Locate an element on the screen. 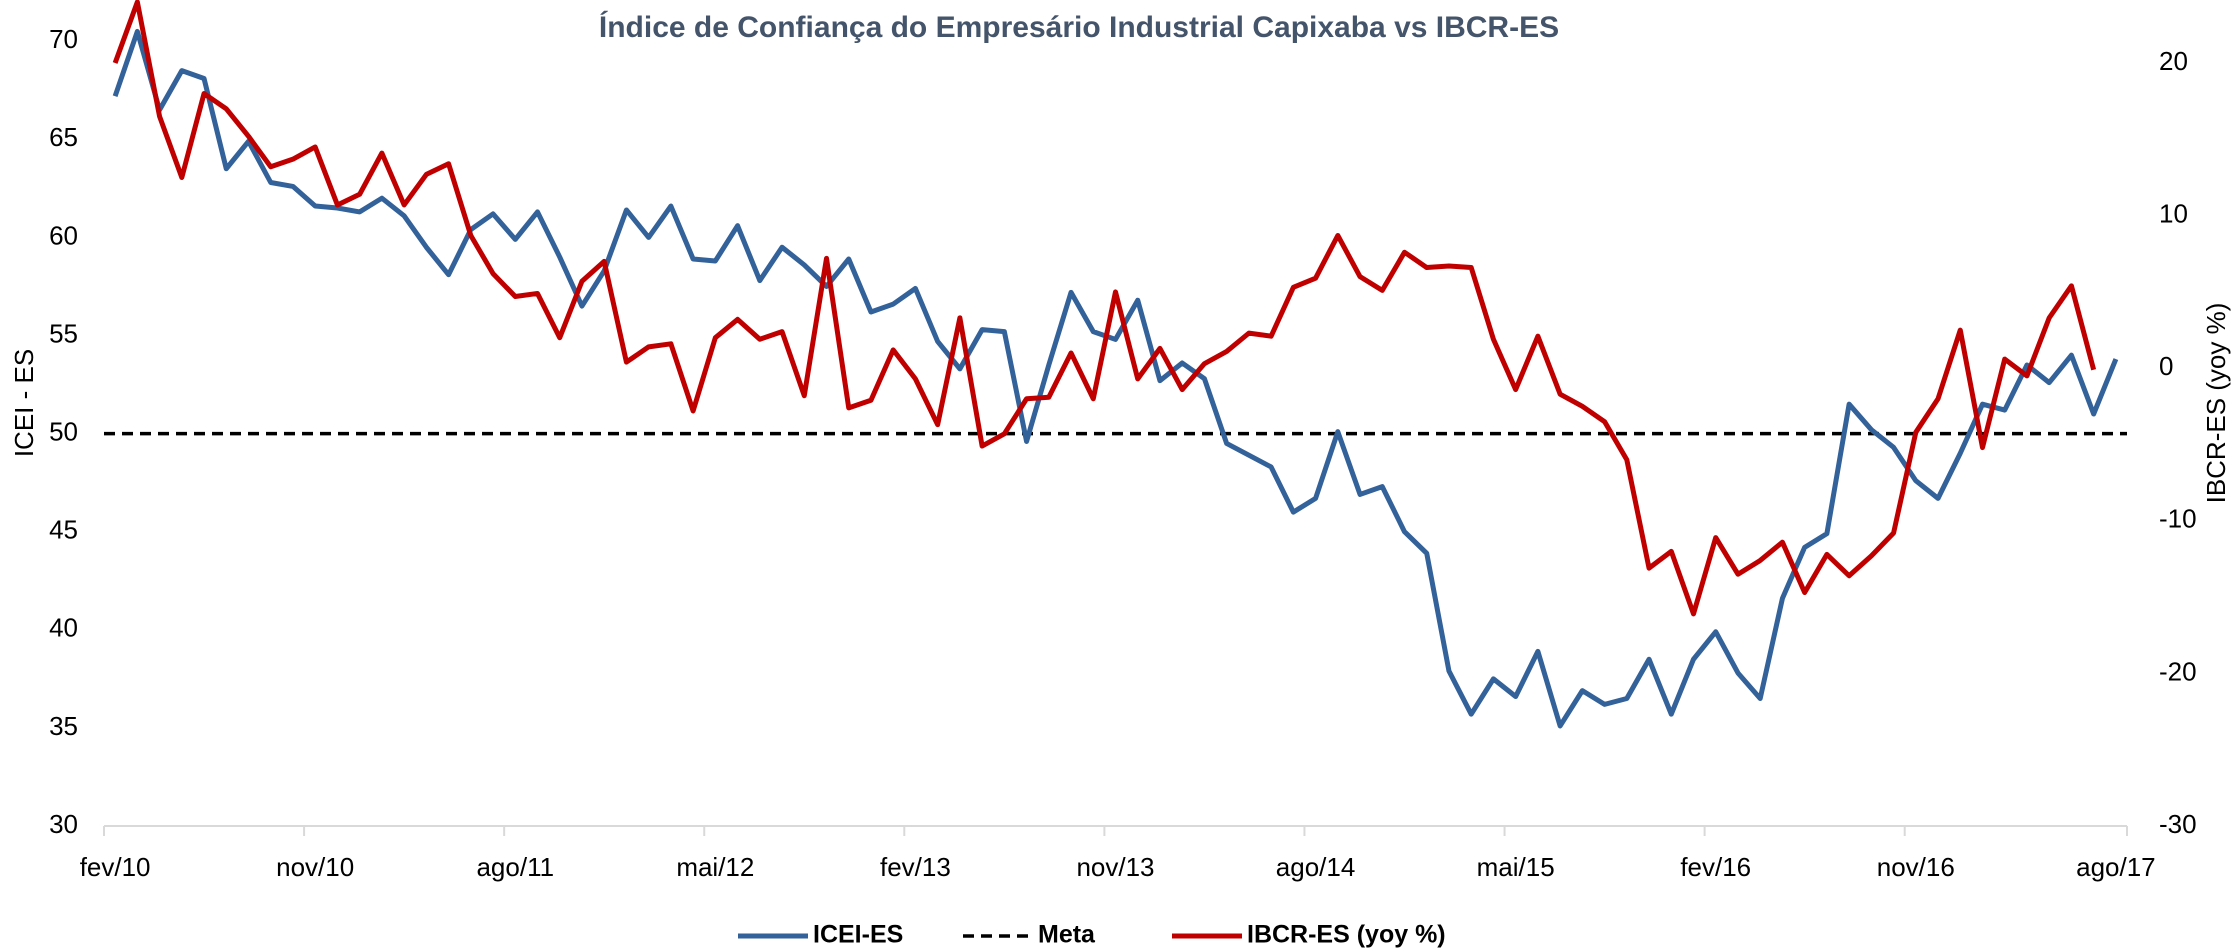 This screenshot has height=951, width=2234. legend-label: Meta is located at coordinates (1067, 935).